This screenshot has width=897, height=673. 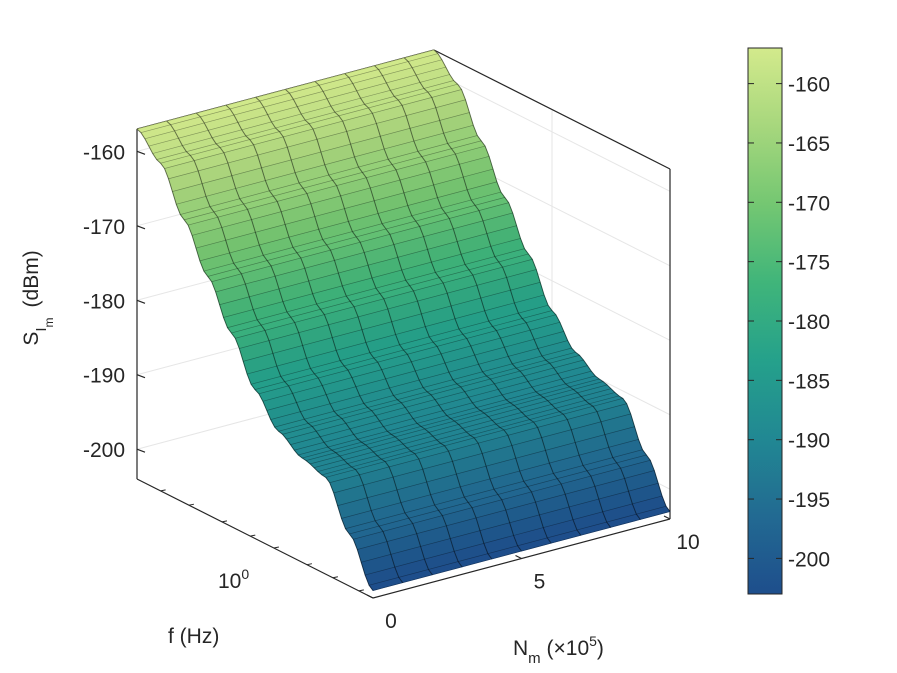 What do you see at coordinates (31, 278) in the screenshot?
I see `z-axis-label-unit: (dBm)` at bounding box center [31, 278].